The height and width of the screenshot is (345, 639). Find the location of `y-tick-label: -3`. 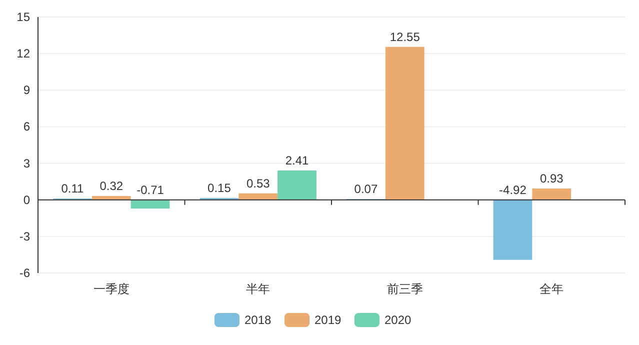

y-tick-label: -3 is located at coordinates (24, 236).